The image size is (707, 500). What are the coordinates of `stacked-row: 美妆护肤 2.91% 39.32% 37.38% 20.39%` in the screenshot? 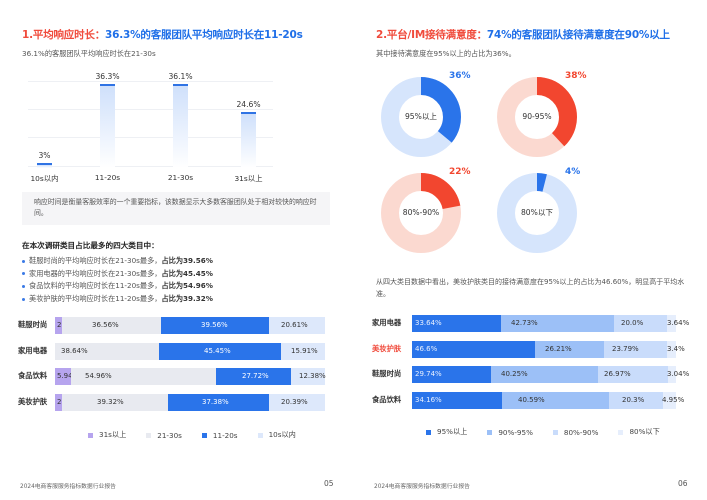 It's located at (175, 402).